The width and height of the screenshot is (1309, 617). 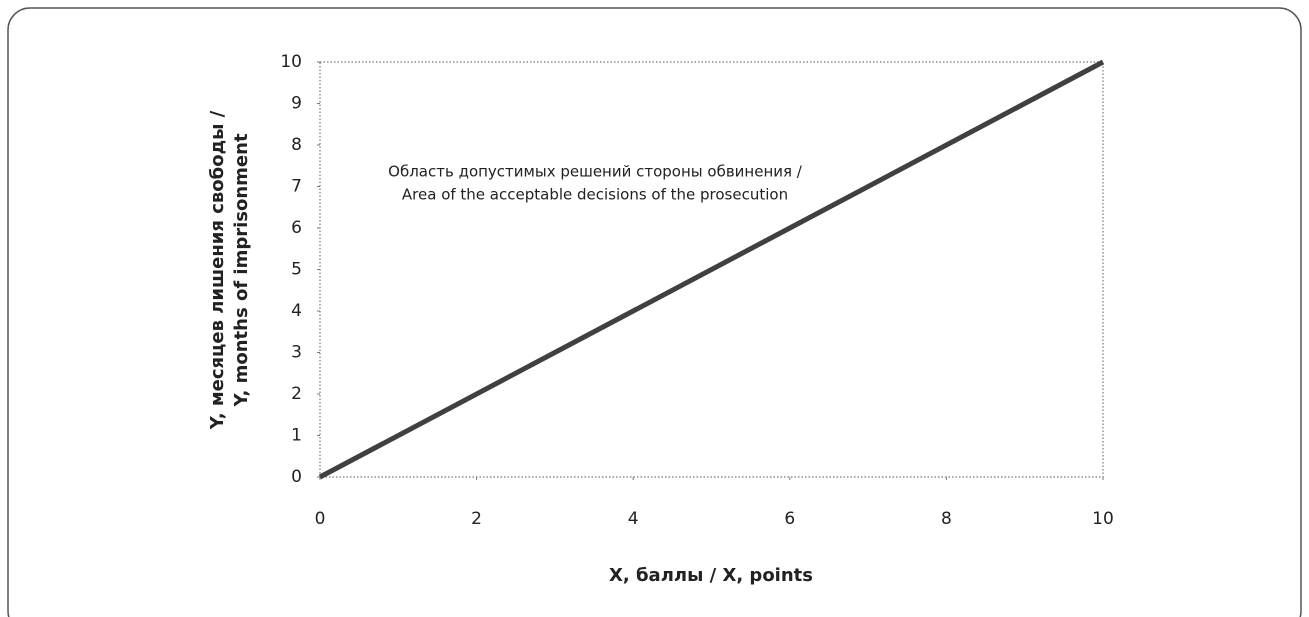 What do you see at coordinates (296, 394) in the screenshot?
I see `y-tick-label: 2` at bounding box center [296, 394].